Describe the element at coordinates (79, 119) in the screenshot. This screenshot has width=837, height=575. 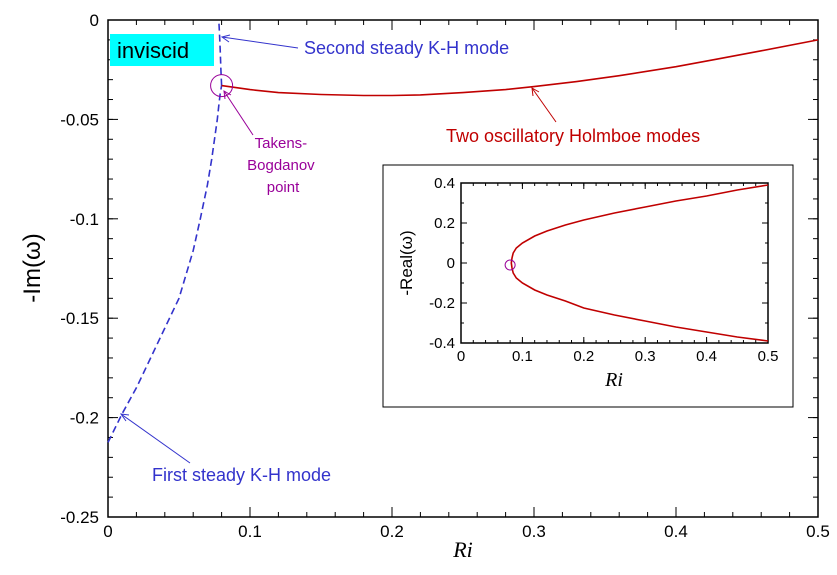
I see `y-tick-label: -0.05` at that location.